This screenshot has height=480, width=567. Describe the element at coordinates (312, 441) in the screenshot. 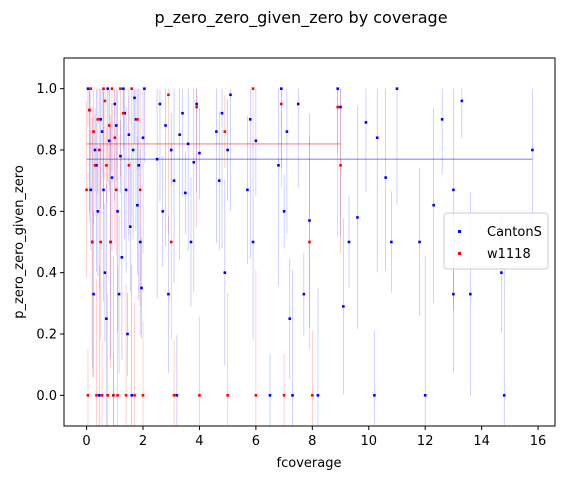

I see `x-tick-label: 8` at that location.